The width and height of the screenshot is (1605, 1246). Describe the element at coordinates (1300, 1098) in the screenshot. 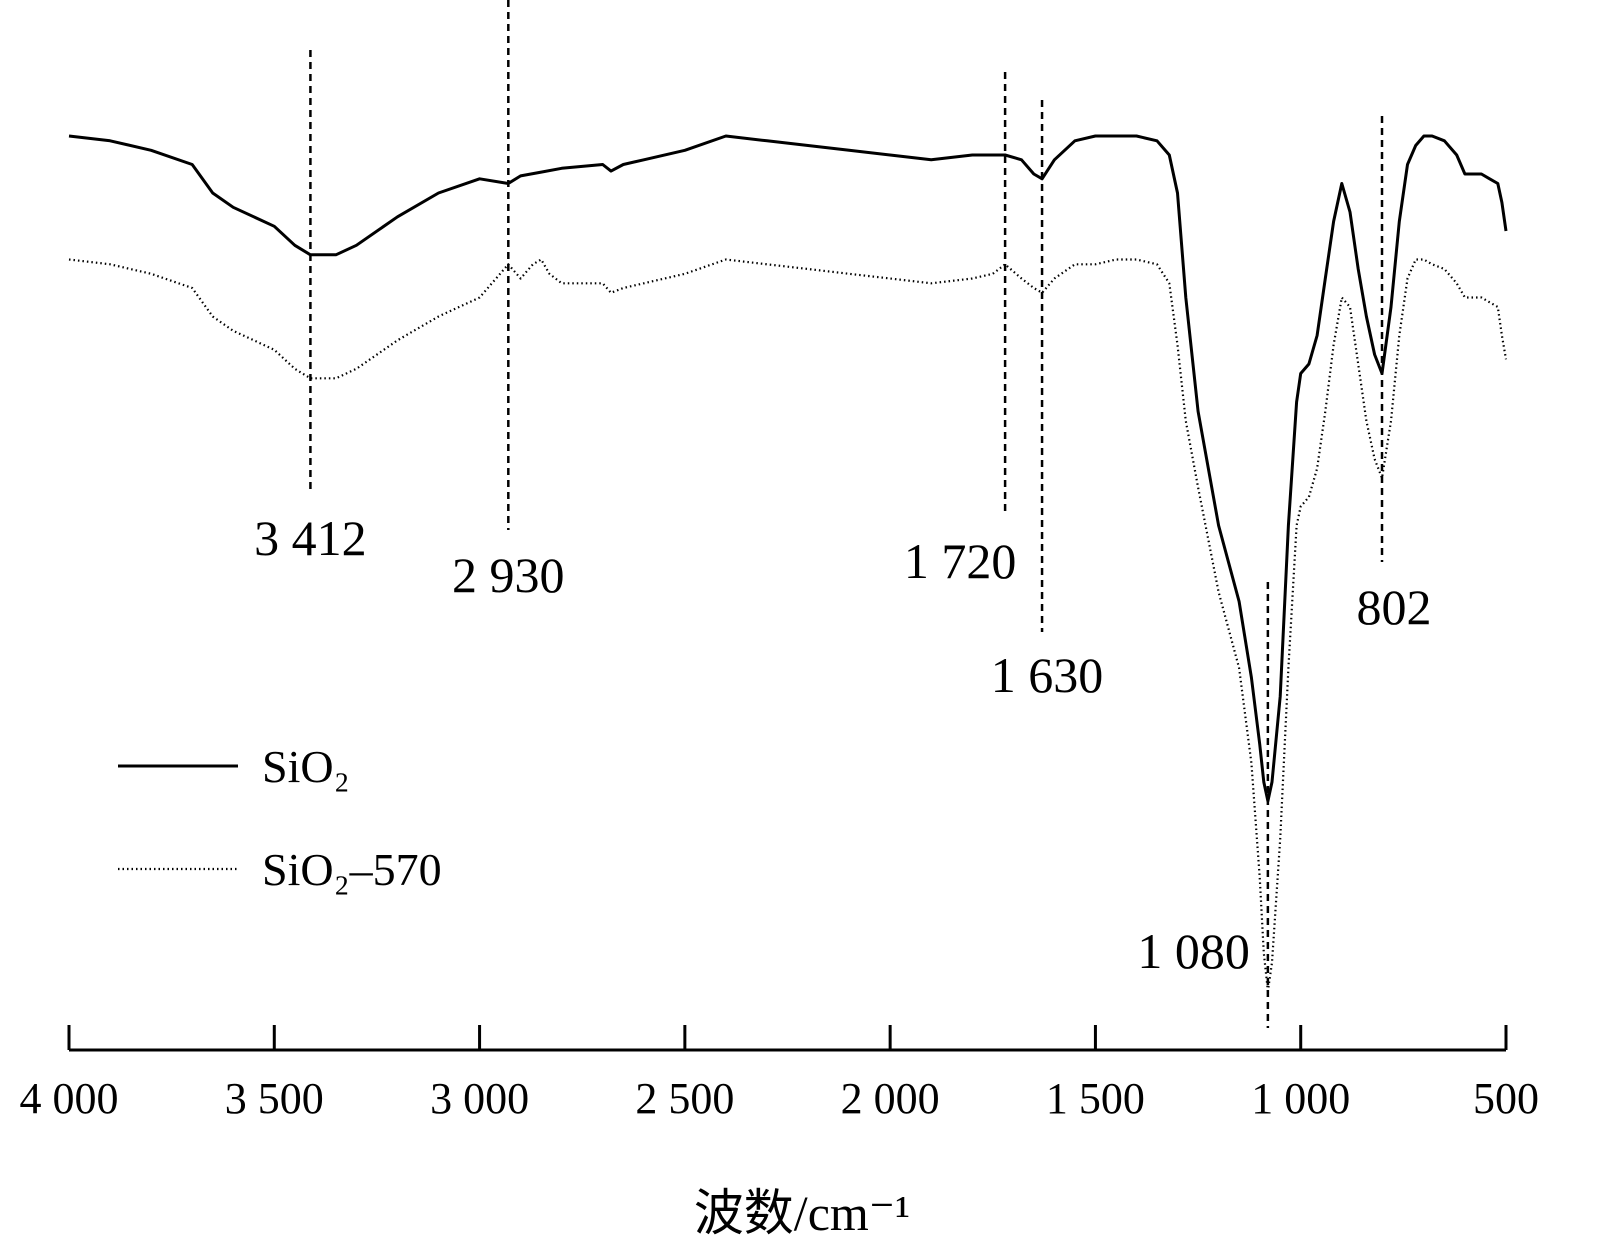

I see `x-tick-label: 1 000` at that location.